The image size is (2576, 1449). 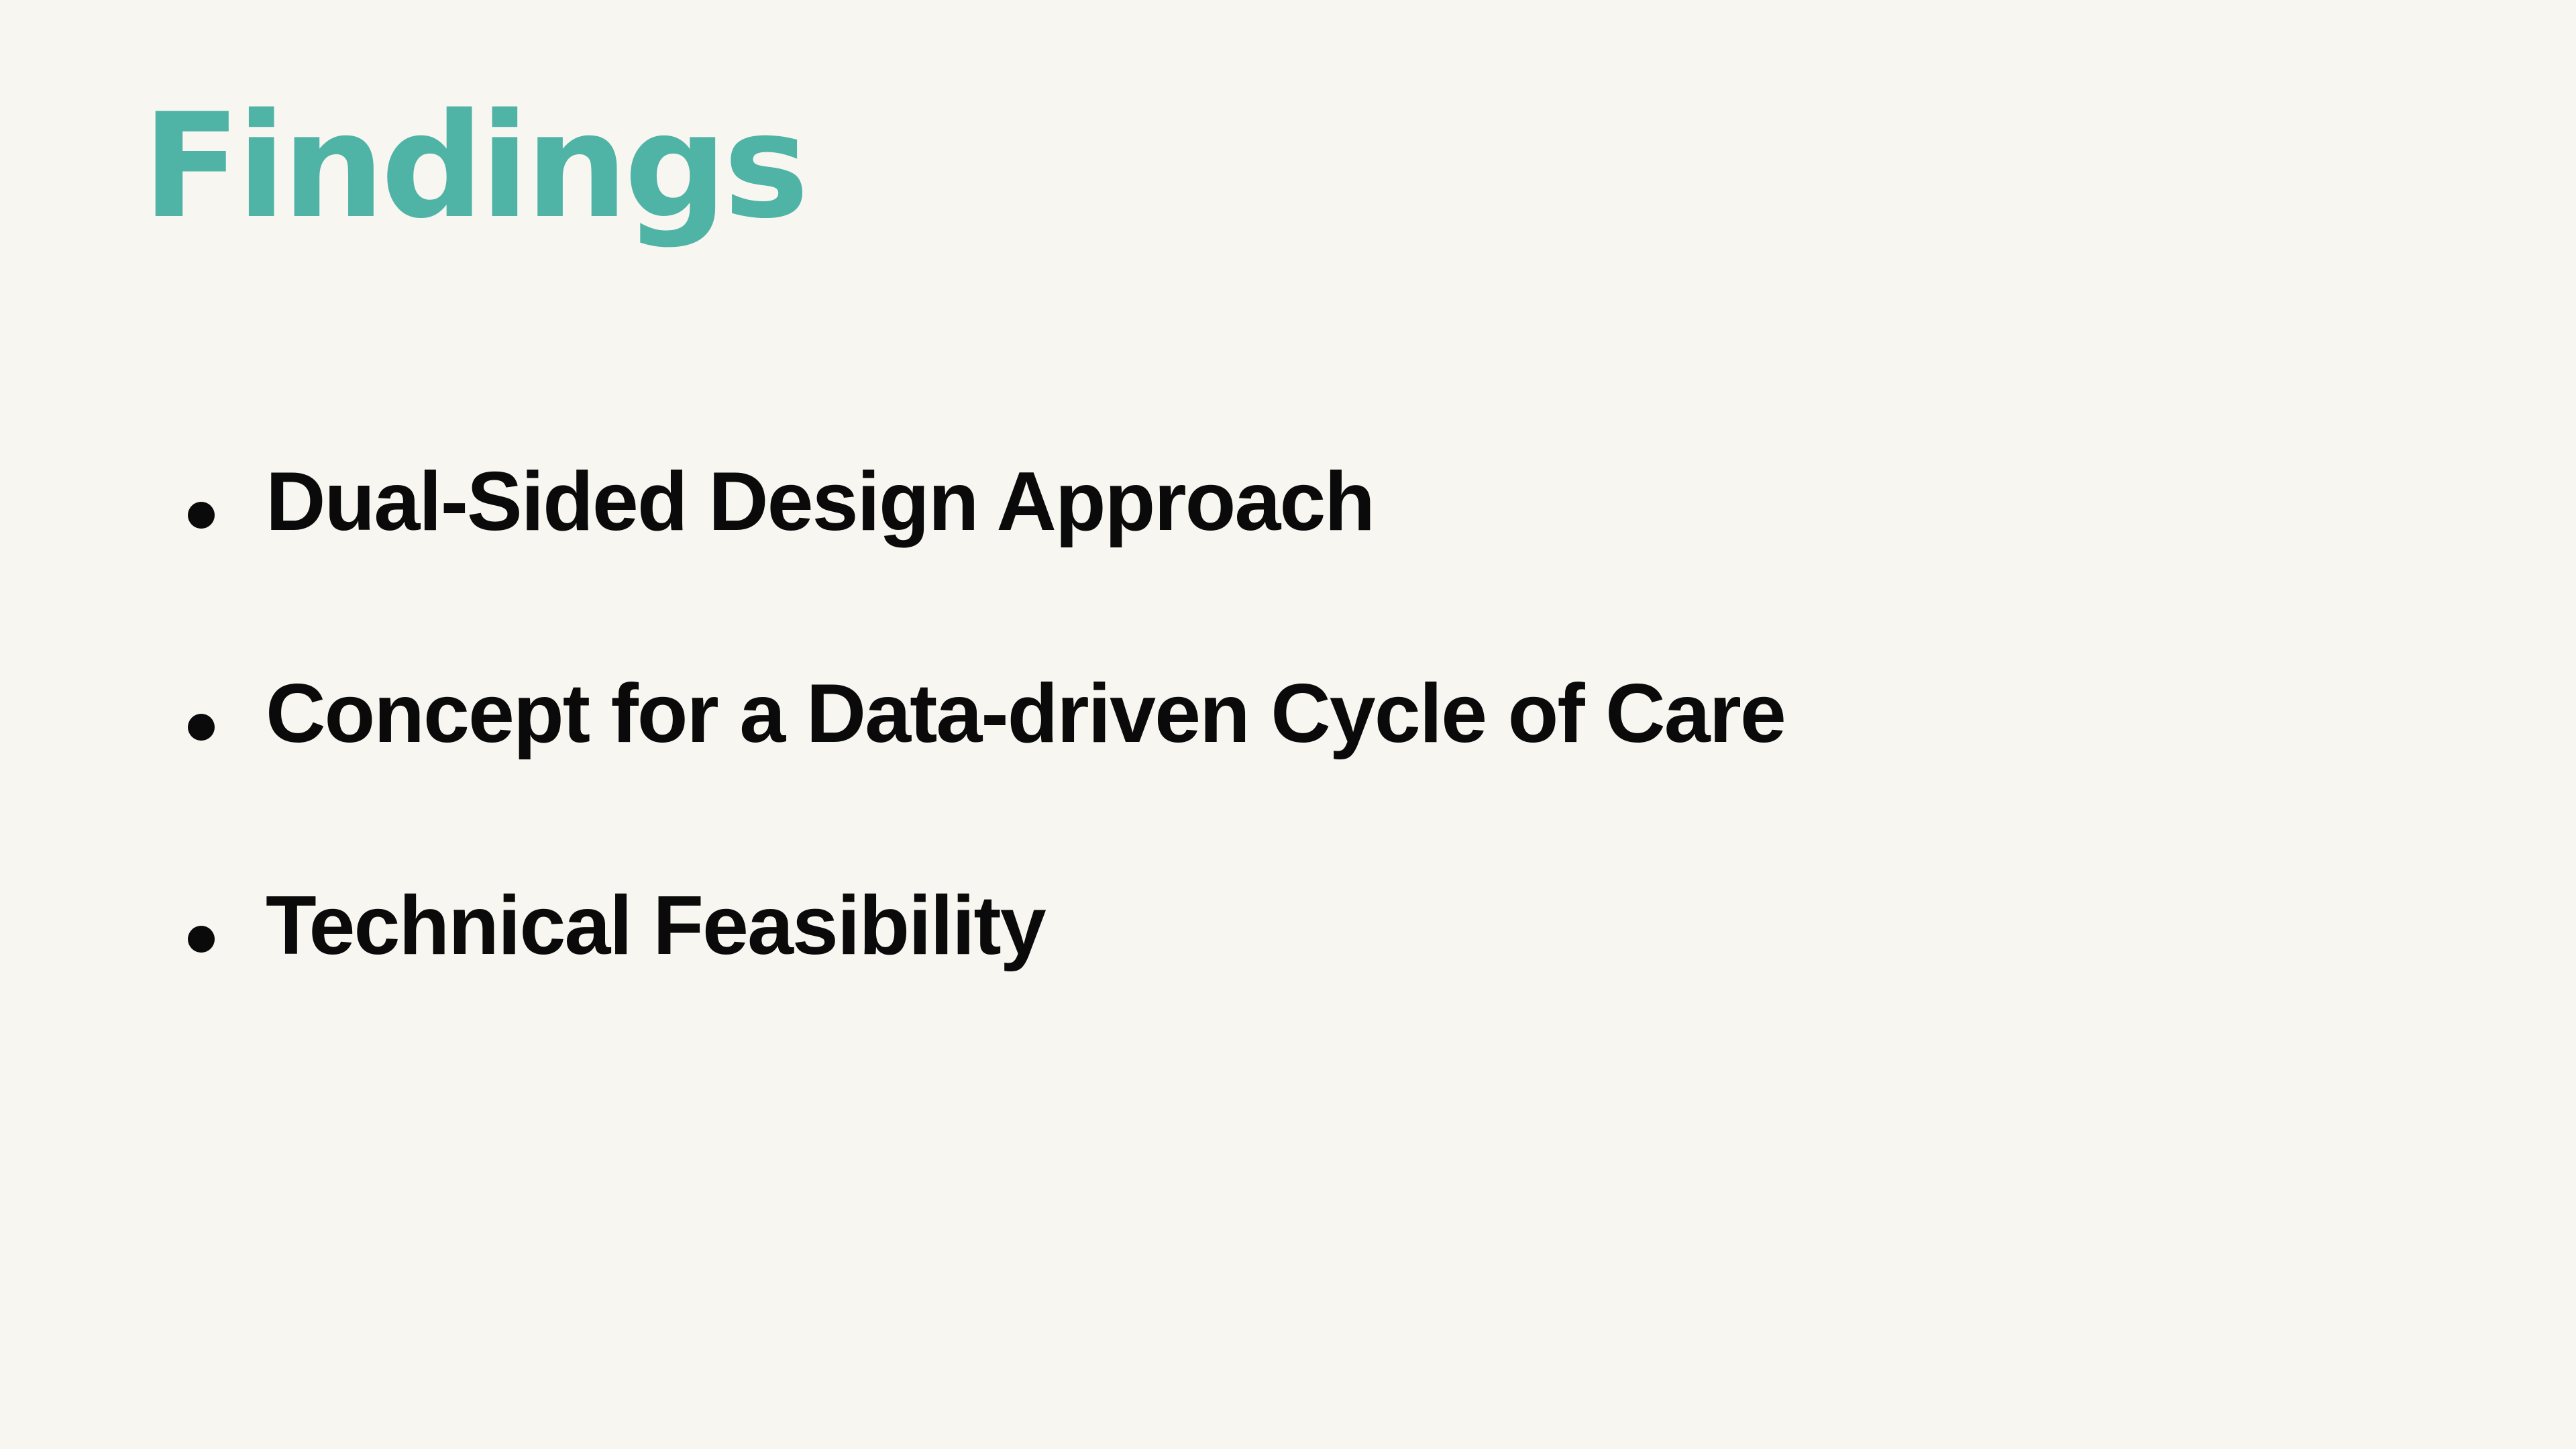 What do you see at coordinates (475, 166) in the screenshot?
I see `slide-title: Findings` at bounding box center [475, 166].